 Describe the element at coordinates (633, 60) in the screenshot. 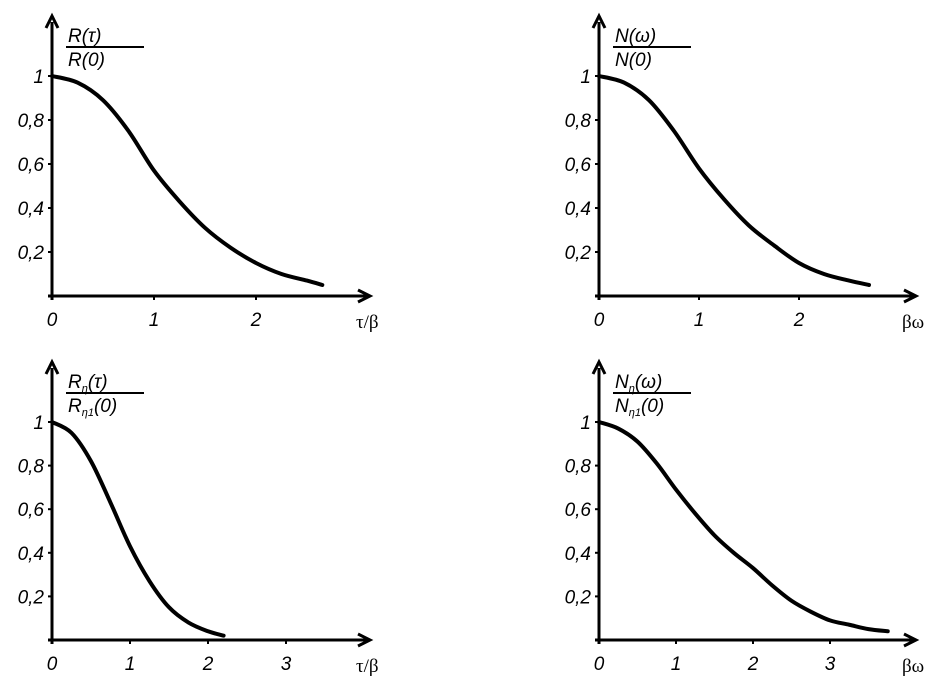

I see `y-label-denominator: N(0)` at that location.